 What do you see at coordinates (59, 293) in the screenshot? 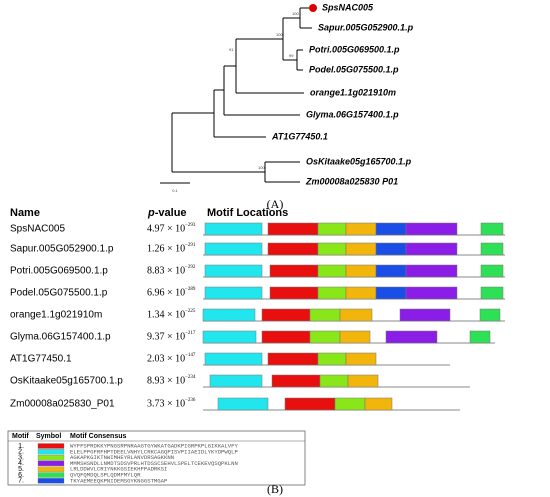
I see `sequence-name: Podel.05G075500.1.p` at bounding box center [59, 293].